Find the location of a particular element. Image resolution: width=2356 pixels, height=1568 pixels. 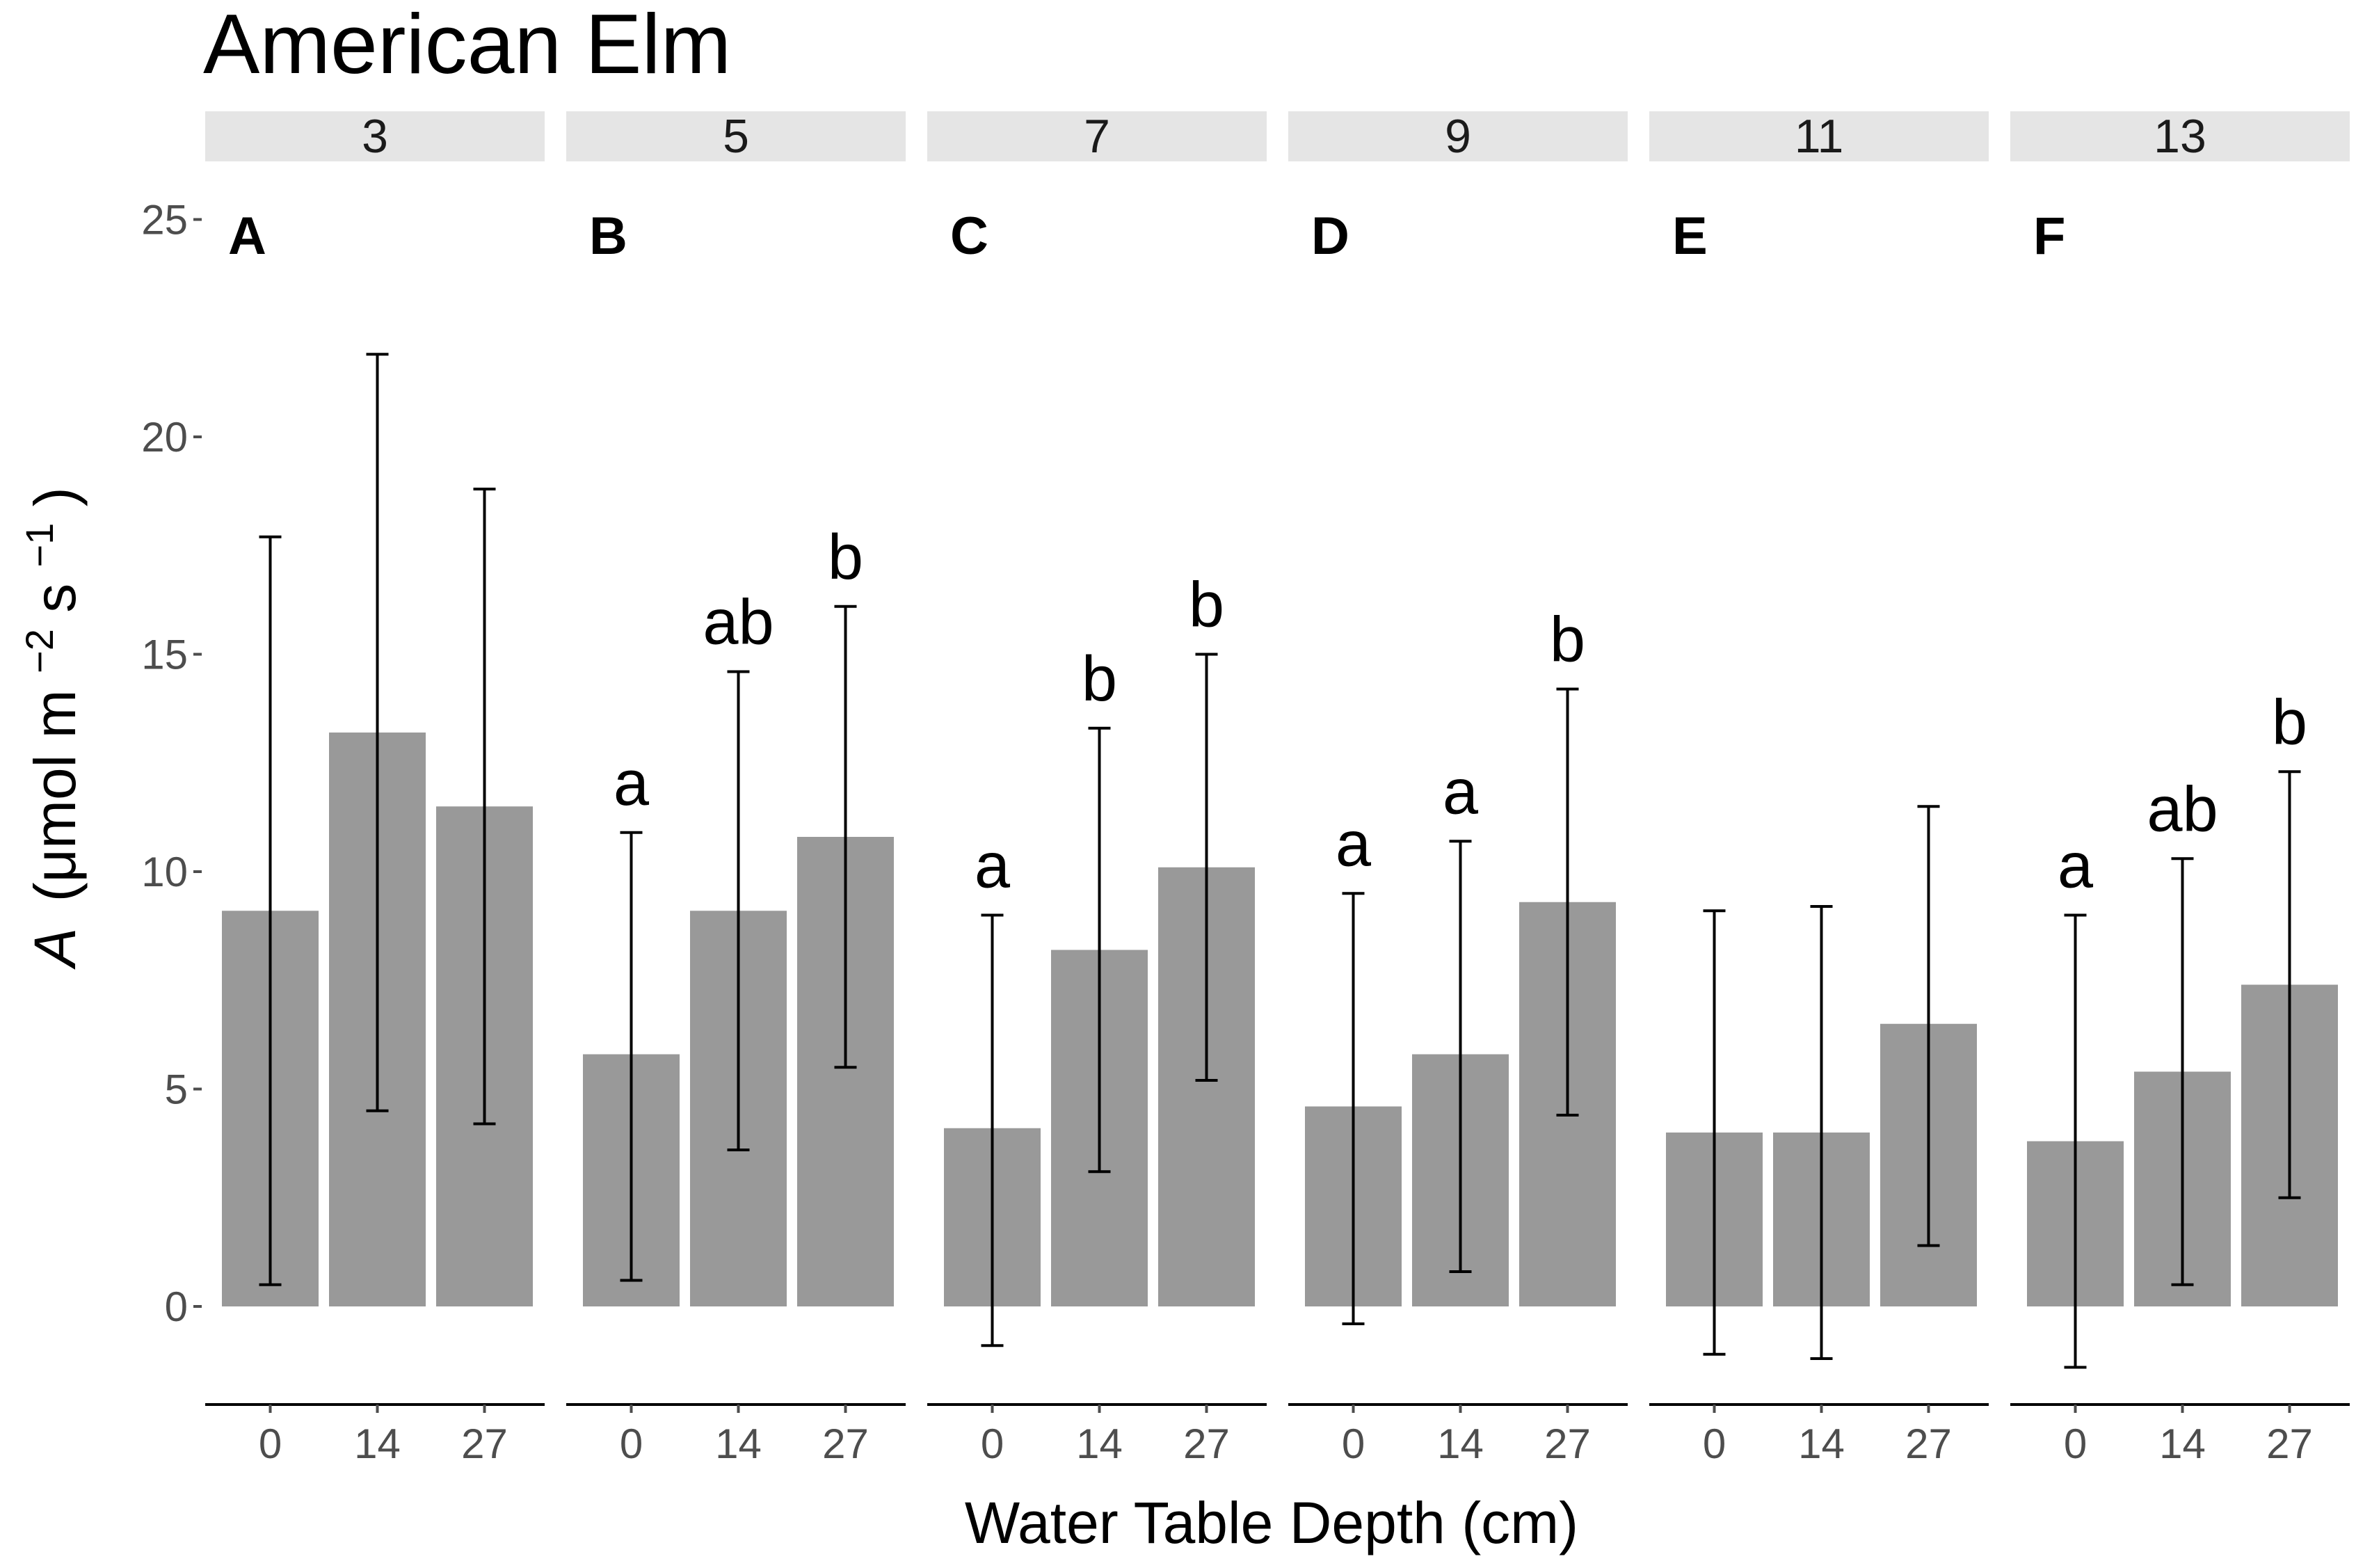

y-tick-label: 20 is located at coordinates (164, 437).